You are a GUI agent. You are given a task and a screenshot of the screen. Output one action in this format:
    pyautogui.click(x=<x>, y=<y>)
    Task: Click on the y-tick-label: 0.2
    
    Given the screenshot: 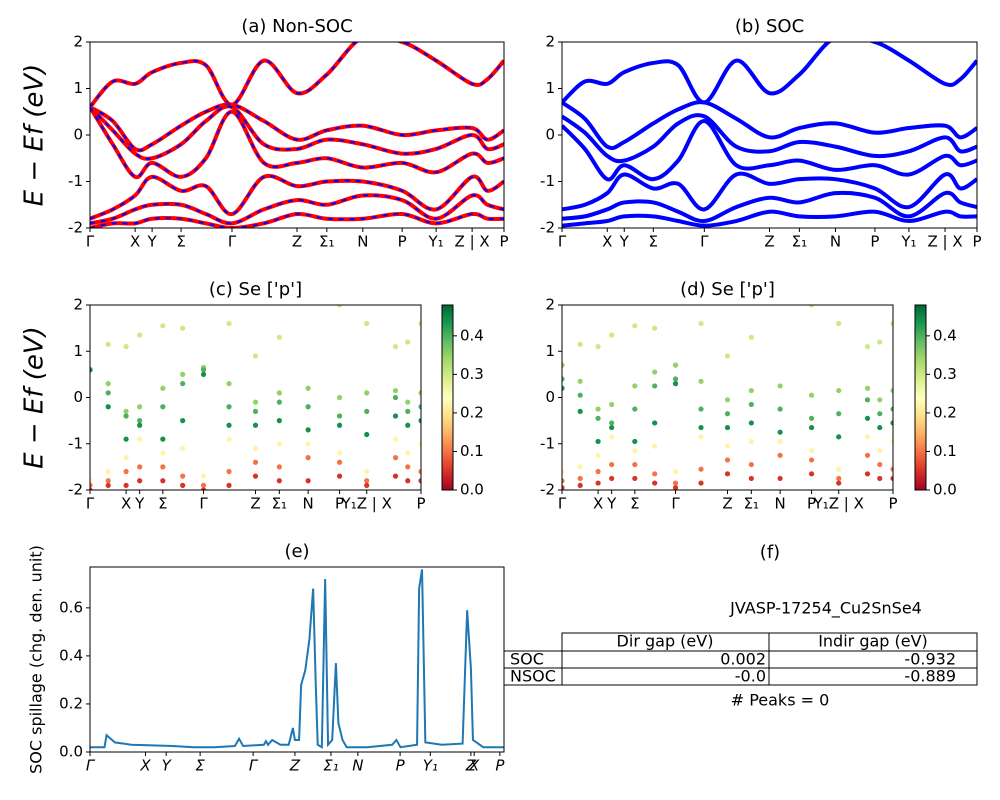 What is the action you would take?
    pyautogui.click(x=71, y=703)
    